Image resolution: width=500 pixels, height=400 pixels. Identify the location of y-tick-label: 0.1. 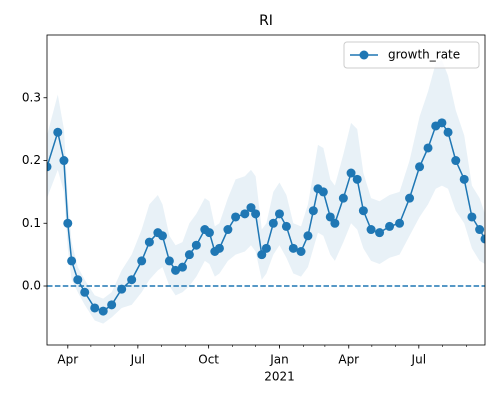
(31, 223).